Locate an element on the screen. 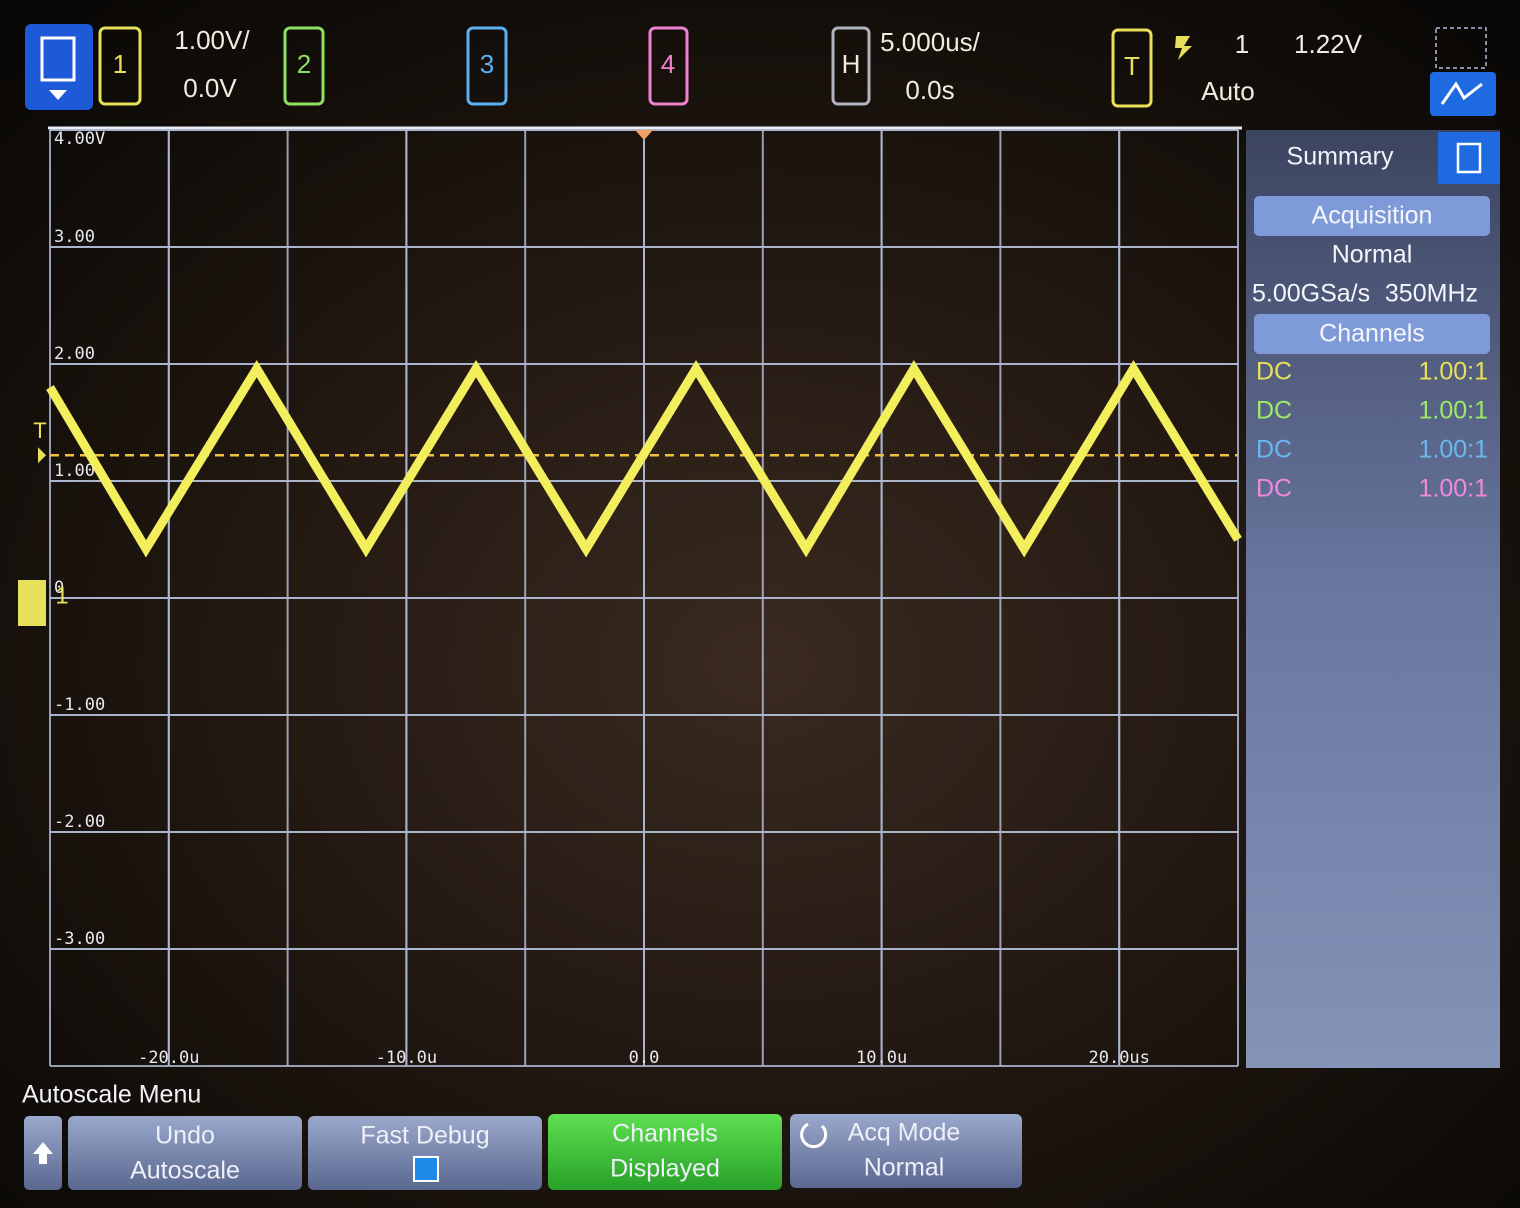 This screenshot has width=1520, height=1208. y-tick-label: 0 is located at coordinates (59, 588).